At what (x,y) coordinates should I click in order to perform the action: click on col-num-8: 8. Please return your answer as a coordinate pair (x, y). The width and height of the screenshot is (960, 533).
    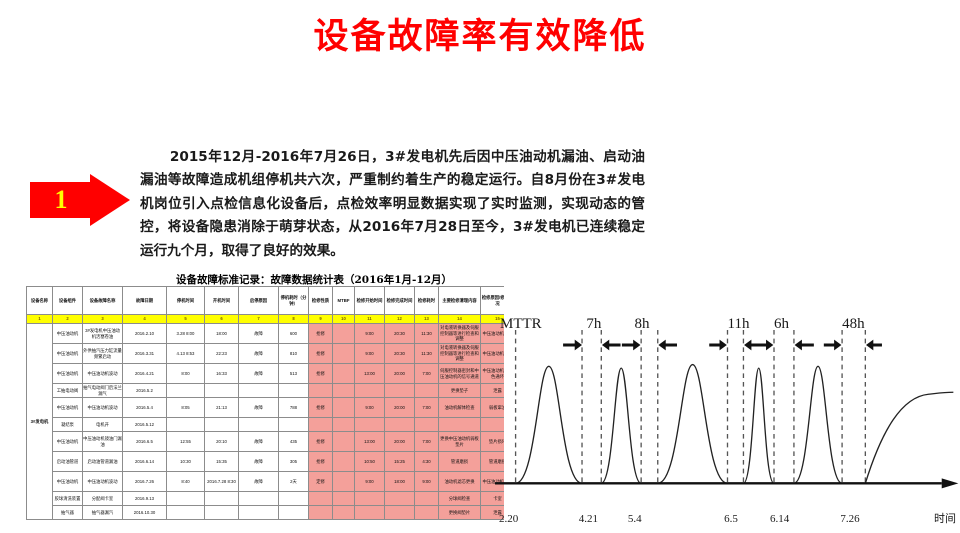
    Looking at the image, I should click on (293, 319).